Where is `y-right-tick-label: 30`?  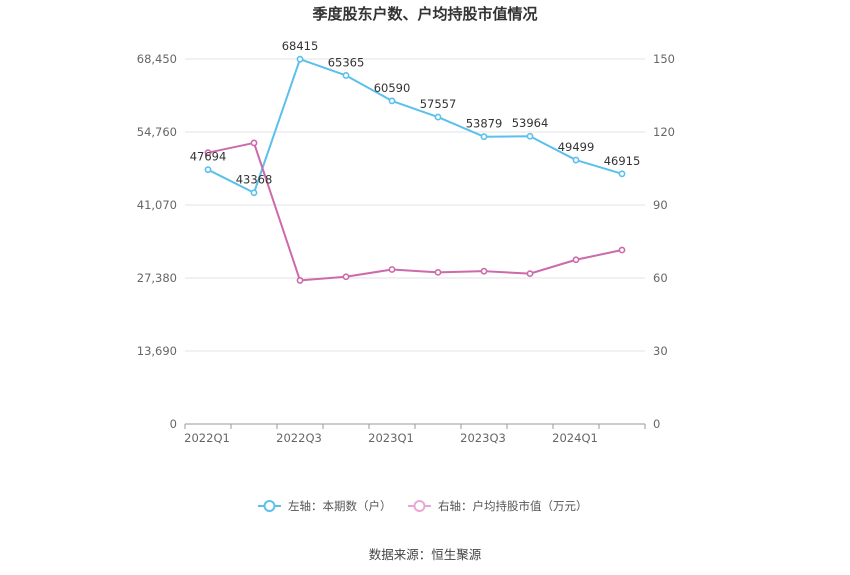
y-right-tick-label: 30 is located at coordinates (660, 351).